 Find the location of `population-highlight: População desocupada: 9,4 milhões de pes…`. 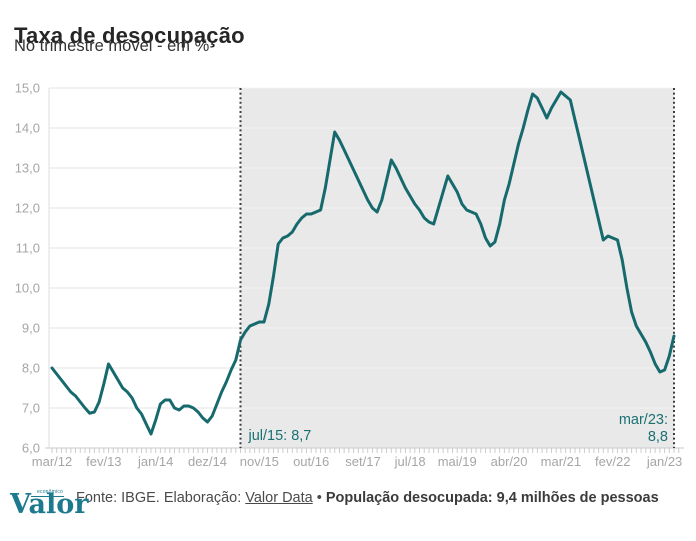

population-highlight: População desocupada: 9,4 milhões de pes… is located at coordinates (492, 498).